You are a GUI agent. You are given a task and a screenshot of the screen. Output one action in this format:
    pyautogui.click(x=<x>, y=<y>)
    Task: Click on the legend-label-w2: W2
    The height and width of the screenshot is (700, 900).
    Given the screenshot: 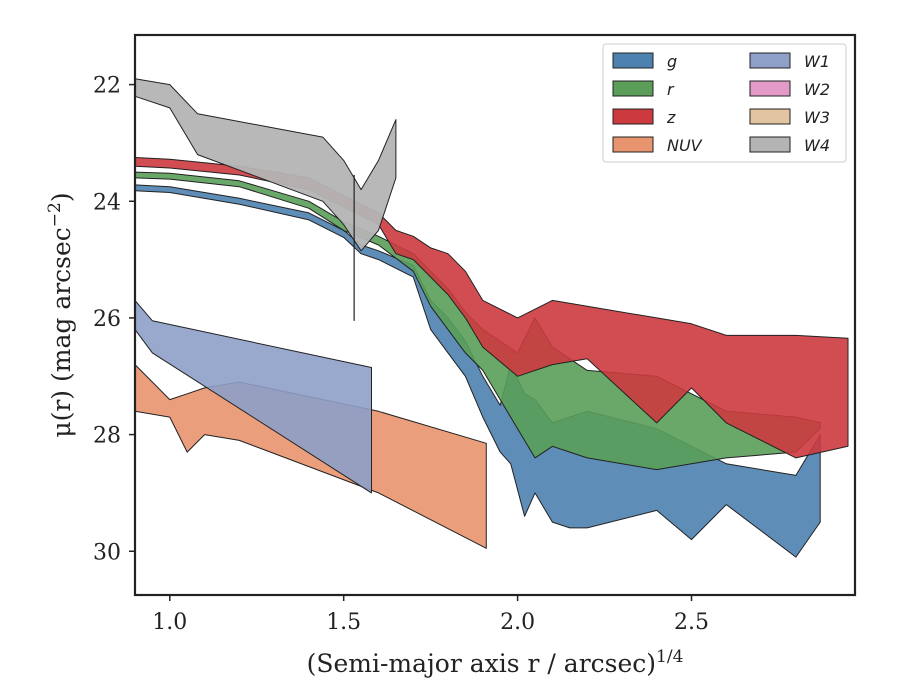 What is the action you would take?
    pyautogui.click(x=817, y=89)
    